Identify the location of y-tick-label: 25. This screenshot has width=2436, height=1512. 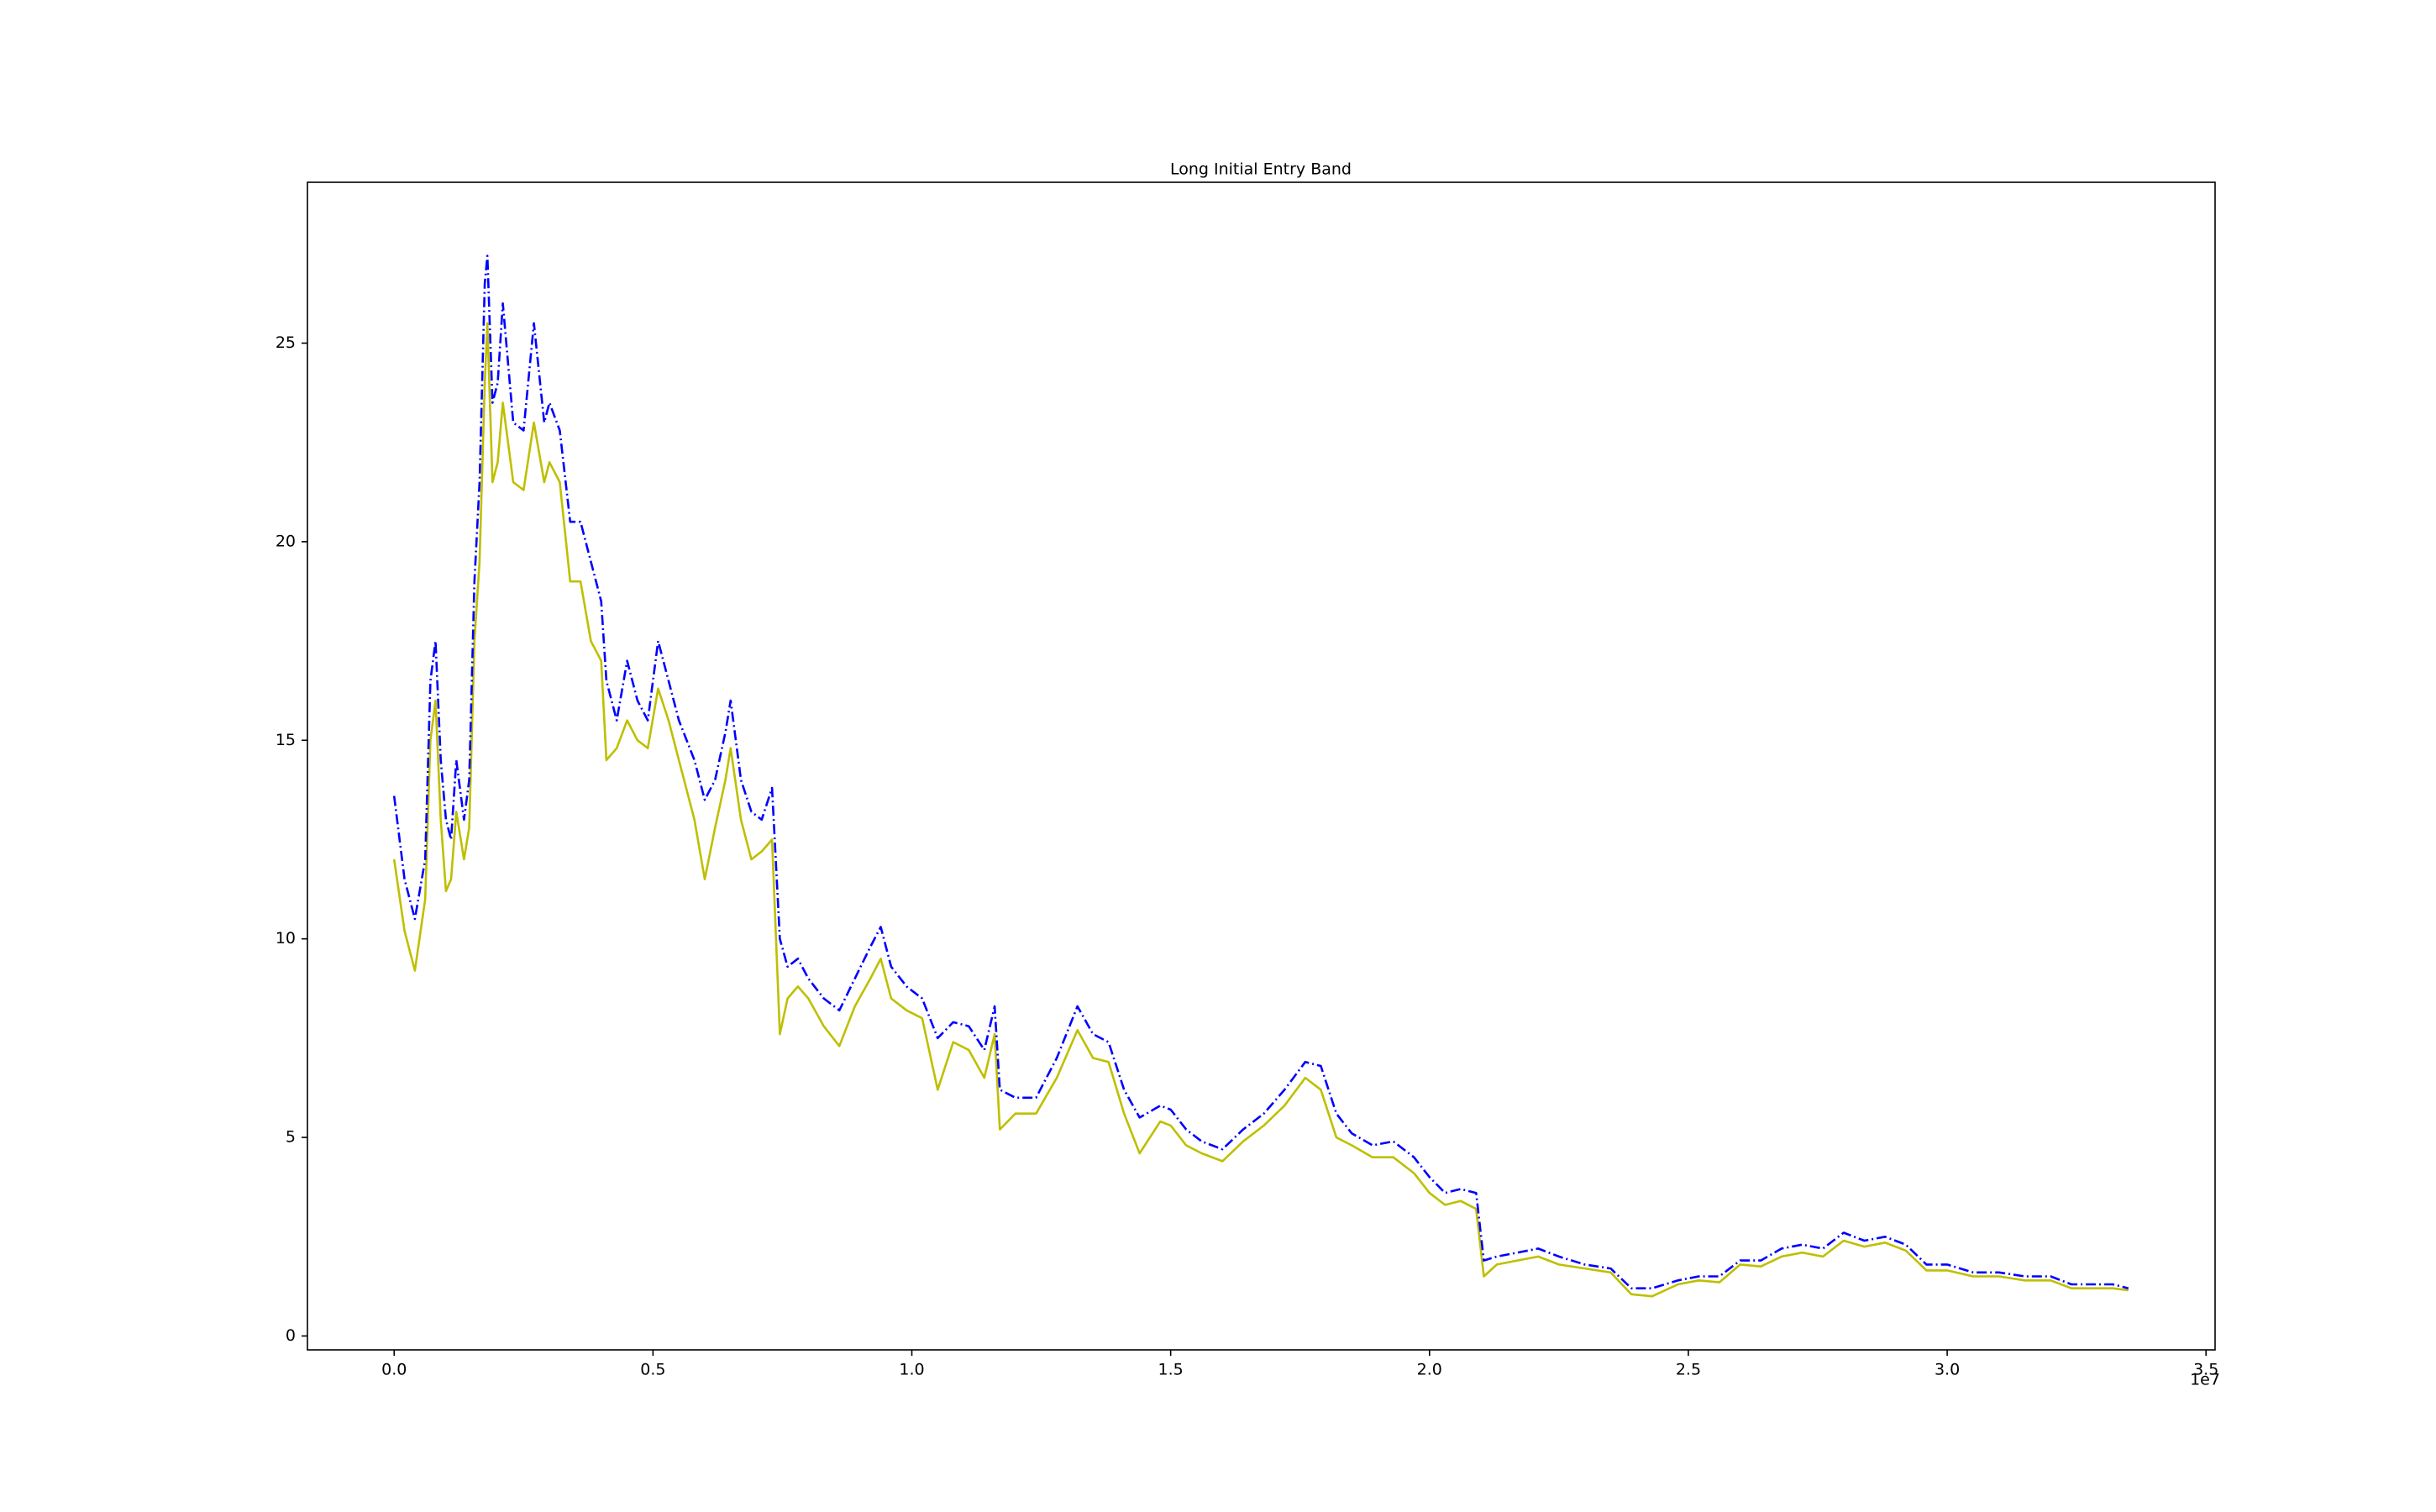
(286, 342).